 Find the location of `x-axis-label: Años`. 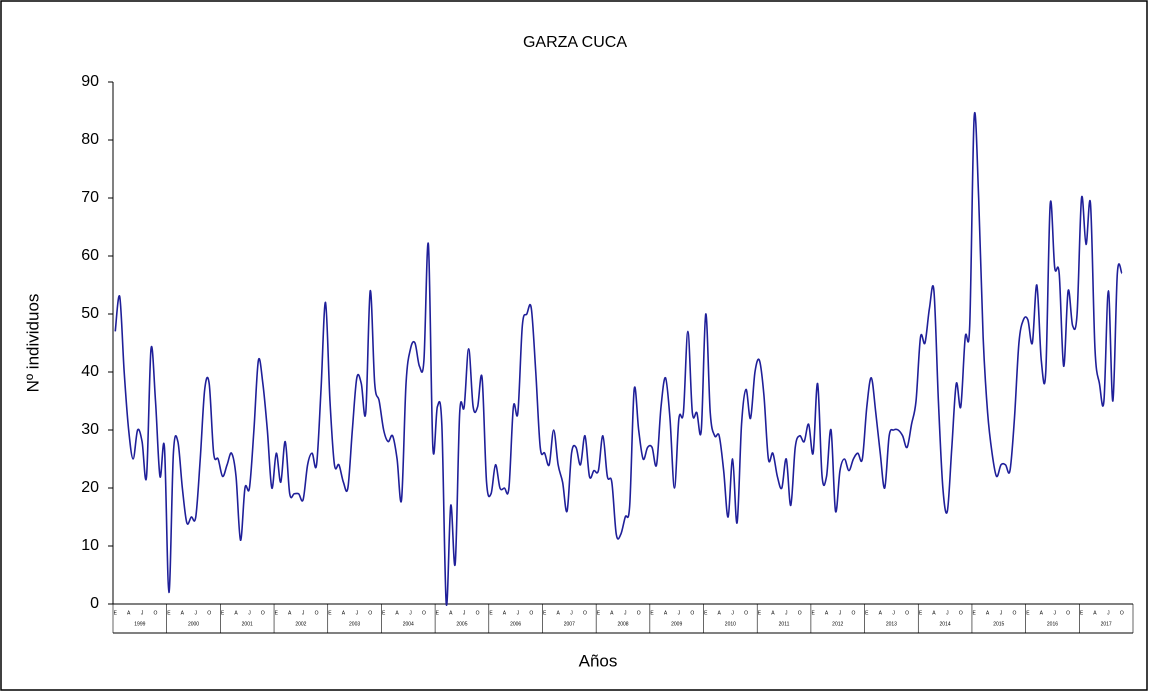

x-axis-label: Años is located at coordinates (598, 660).